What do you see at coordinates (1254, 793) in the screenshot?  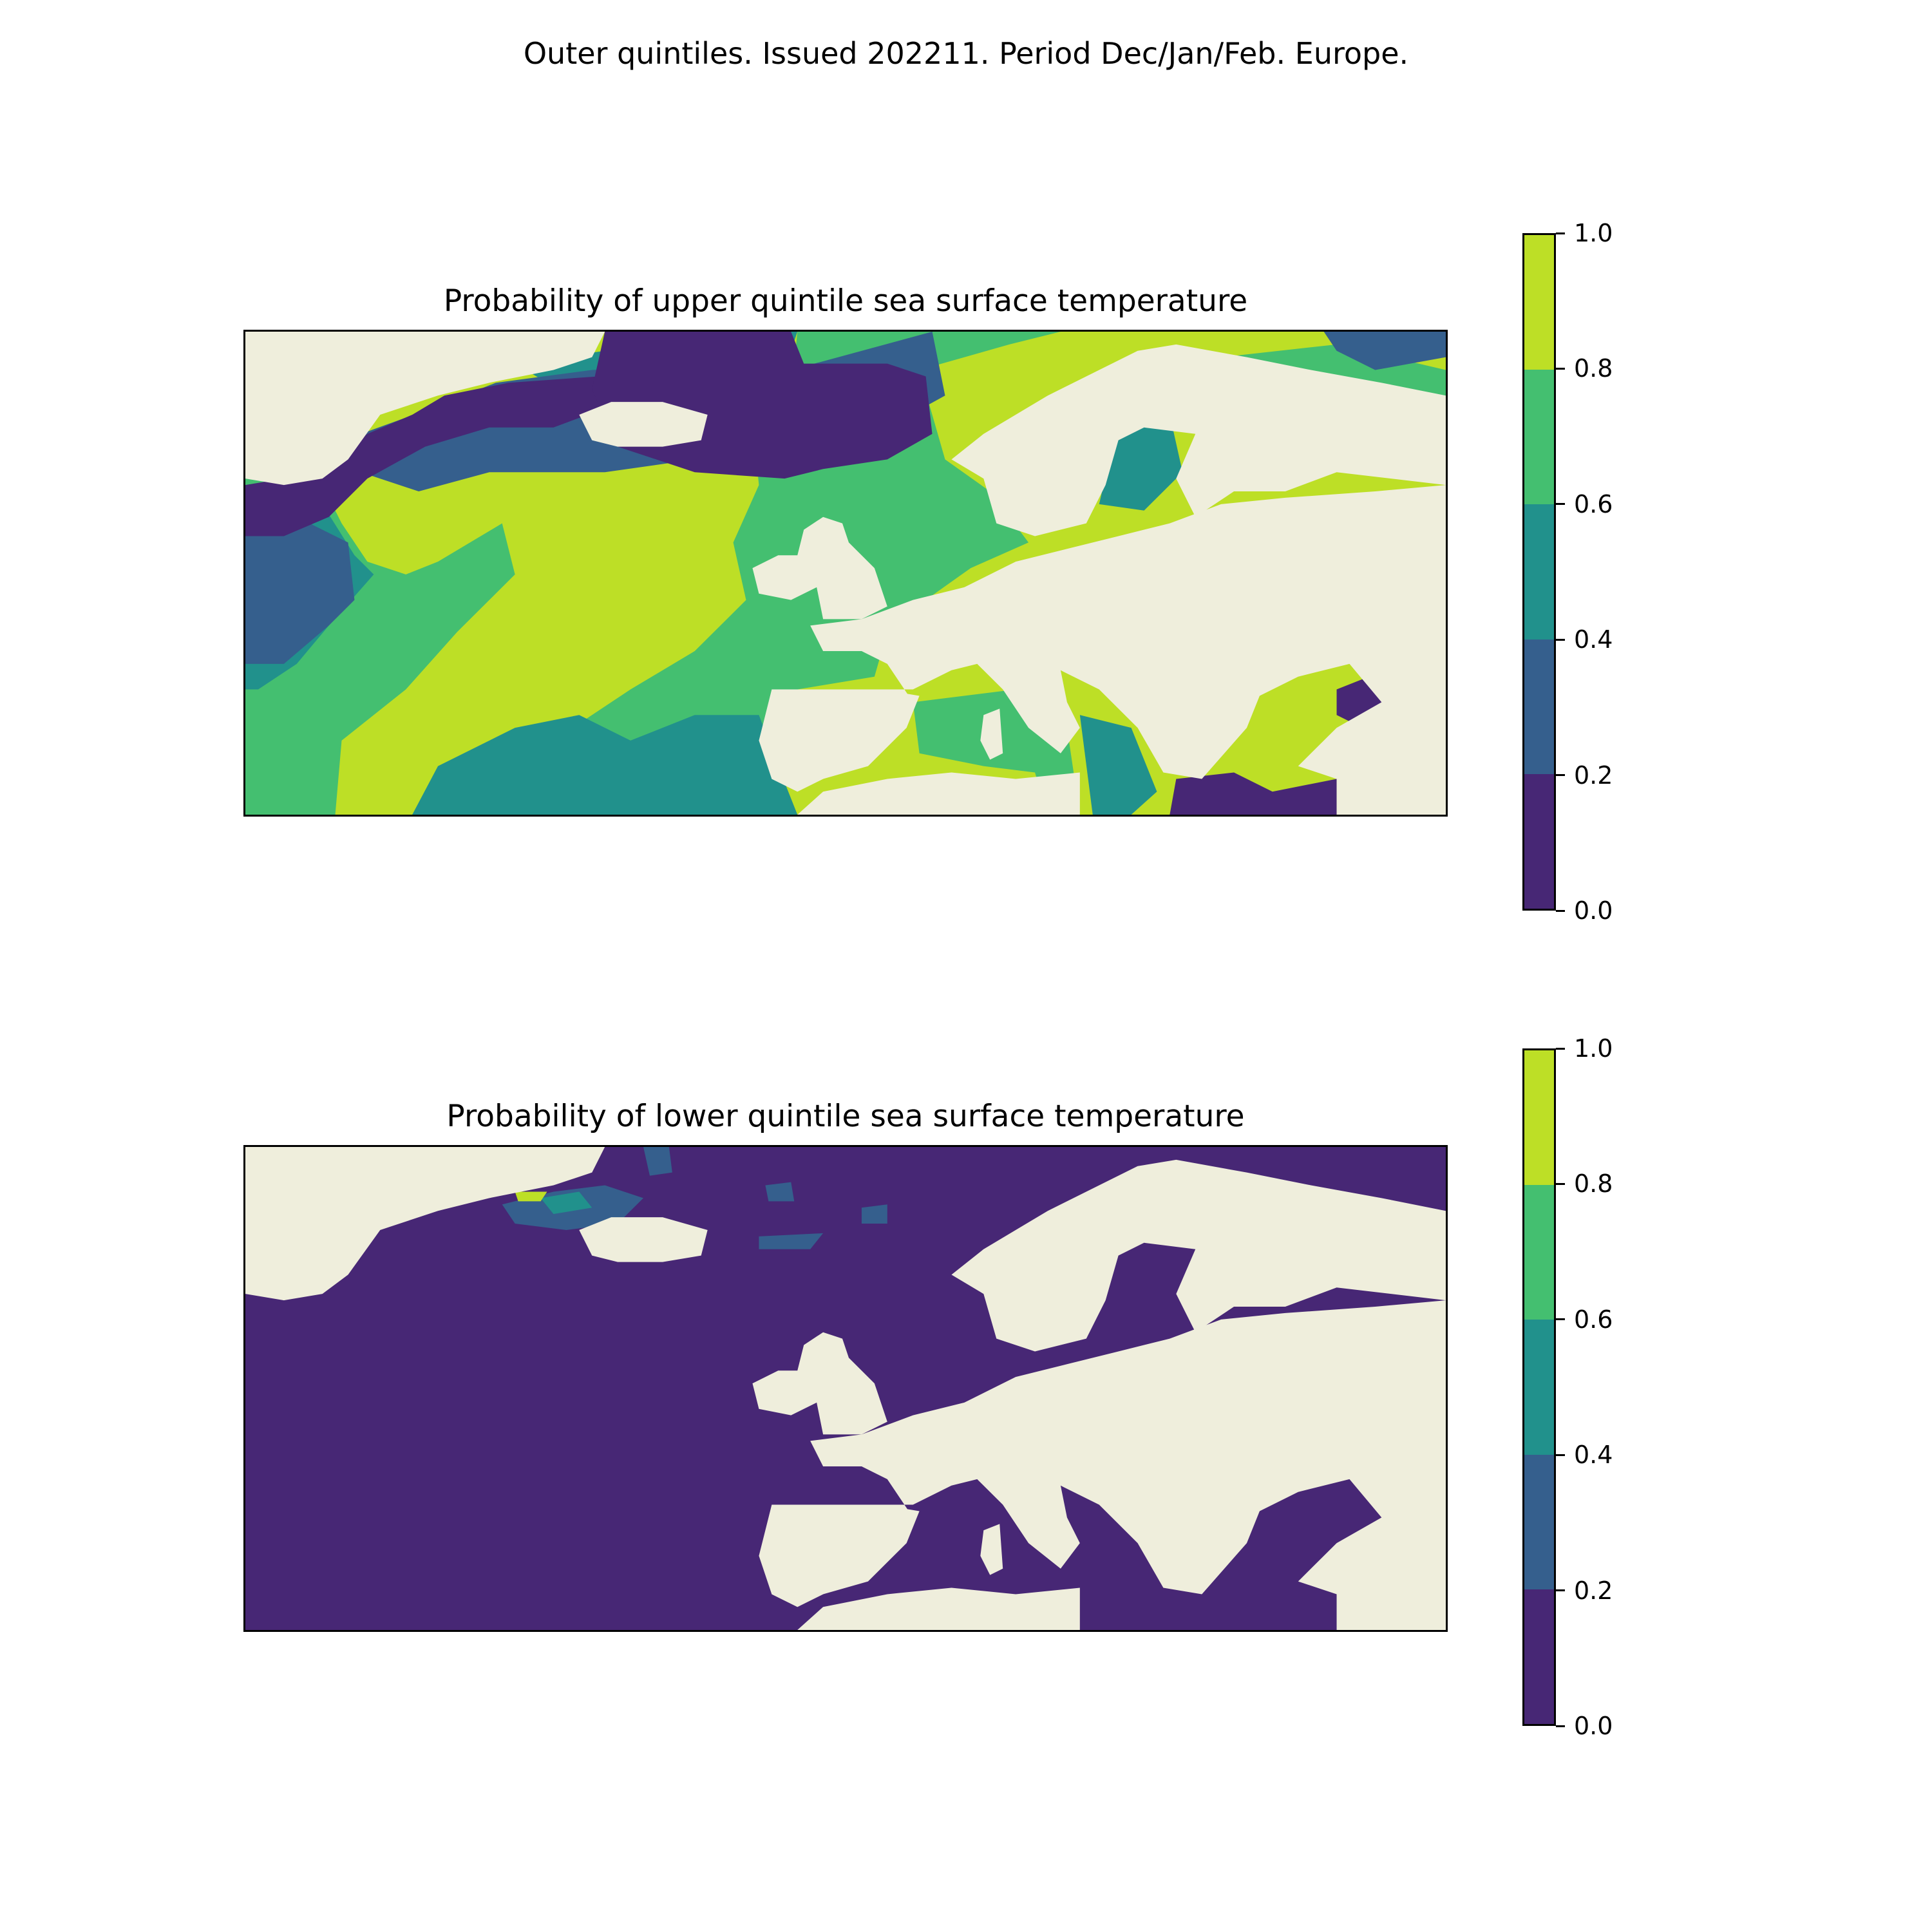 I see `sea-band-0.0-0.2-aegean` at bounding box center [1254, 793].